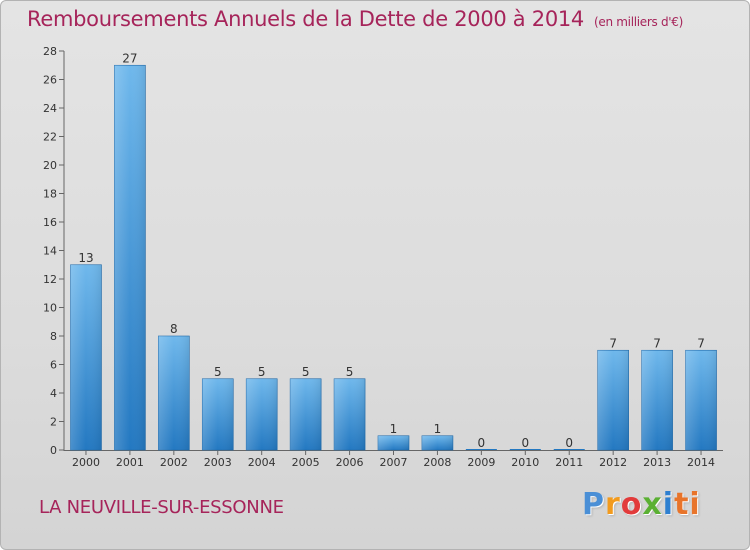 The image size is (750, 550). What do you see at coordinates (53, 422) in the screenshot?
I see `y-tick-label: 2` at bounding box center [53, 422].